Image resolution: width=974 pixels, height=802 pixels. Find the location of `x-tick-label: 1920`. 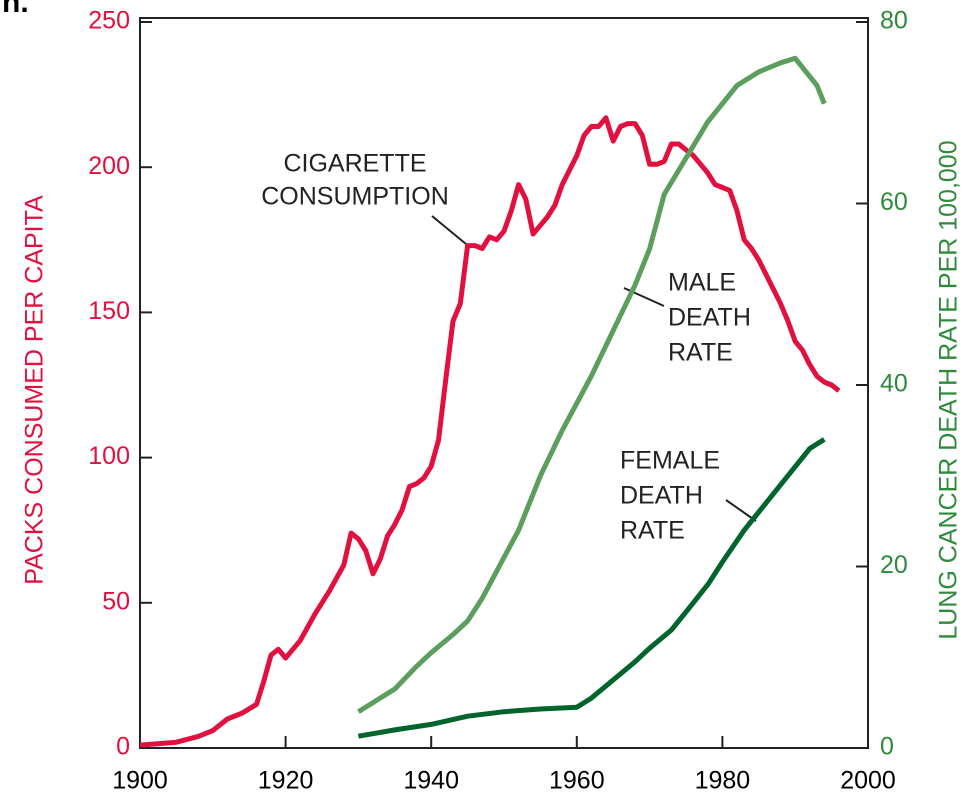

x-tick-label: 1920 is located at coordinates (286, 781).